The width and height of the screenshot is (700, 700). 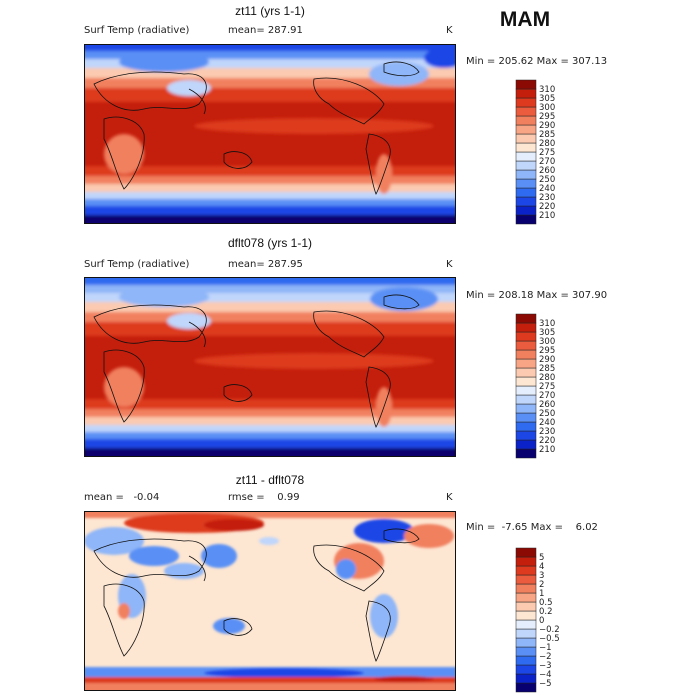 I want to click on panel-2-mean-label: mean= 287.95, so click(x=265, y=264).